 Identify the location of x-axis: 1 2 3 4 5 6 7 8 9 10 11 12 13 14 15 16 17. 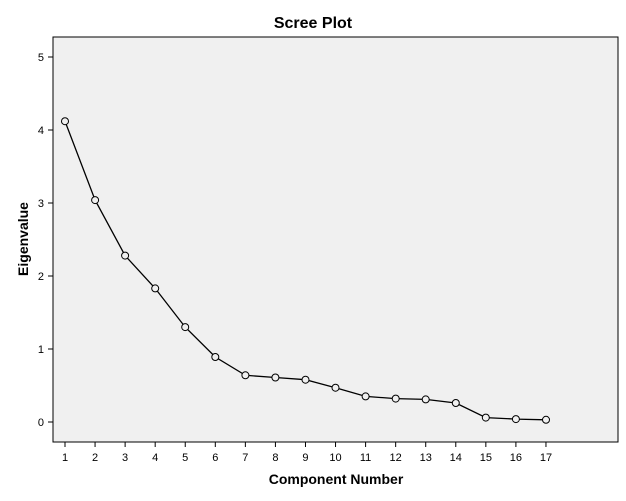
(307, 453).